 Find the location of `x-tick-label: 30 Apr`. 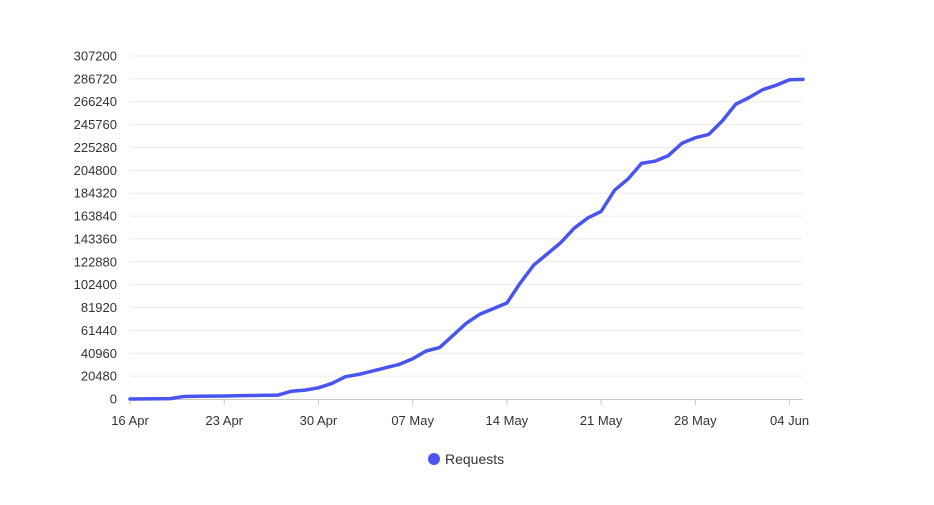

x-tick-label: 30 Apr is located at coordinates (319, 420).